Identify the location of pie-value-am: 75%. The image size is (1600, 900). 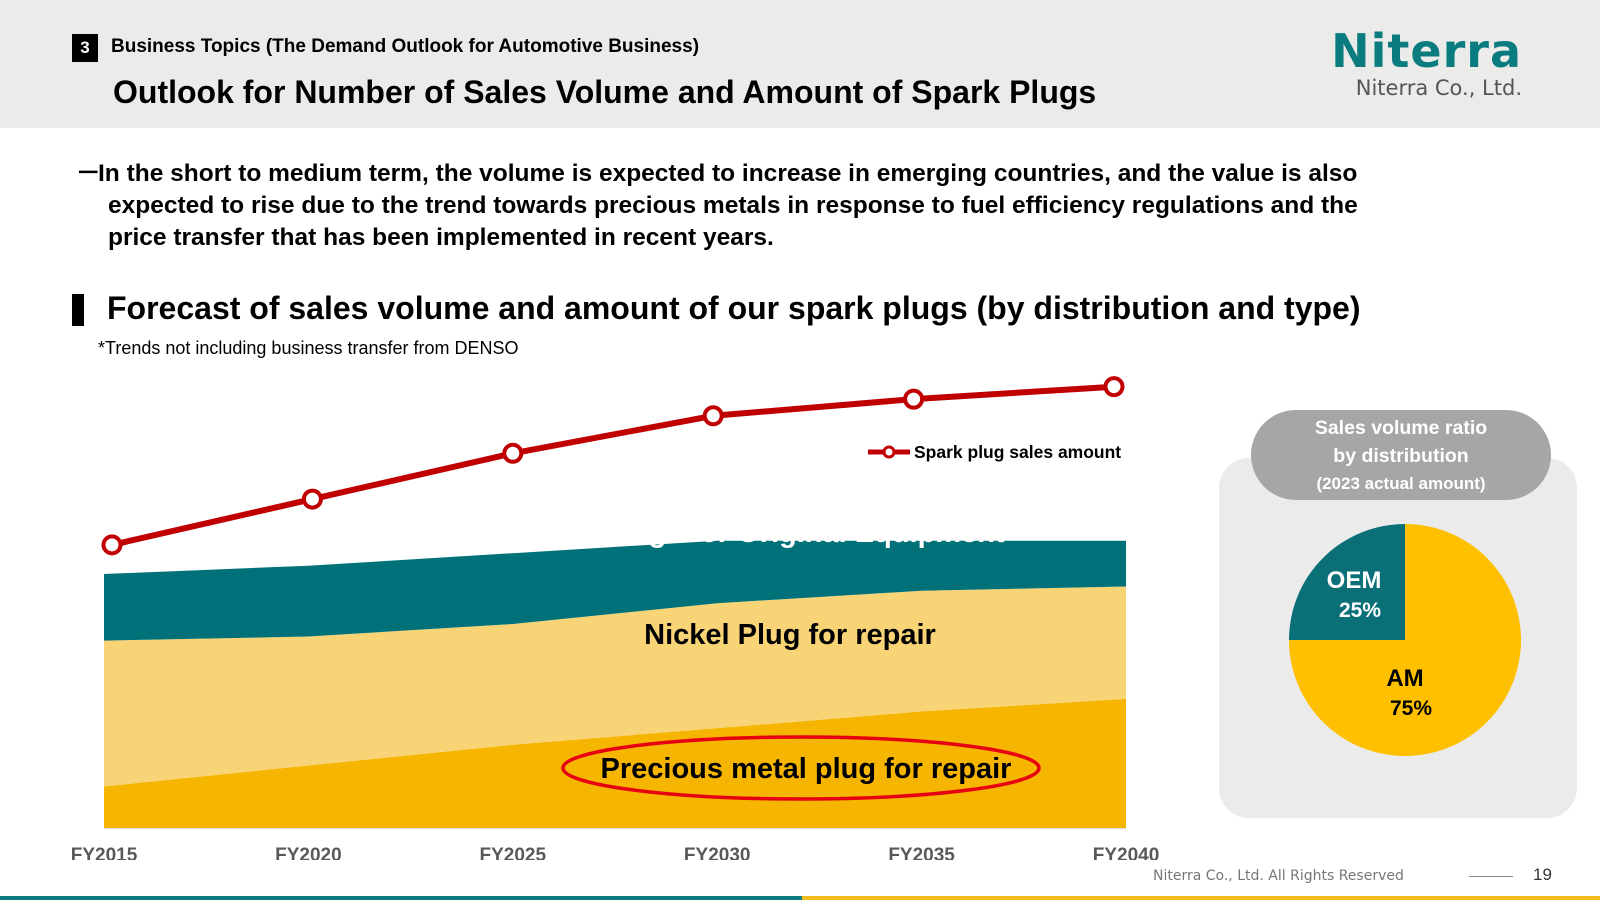
(1411, 708).